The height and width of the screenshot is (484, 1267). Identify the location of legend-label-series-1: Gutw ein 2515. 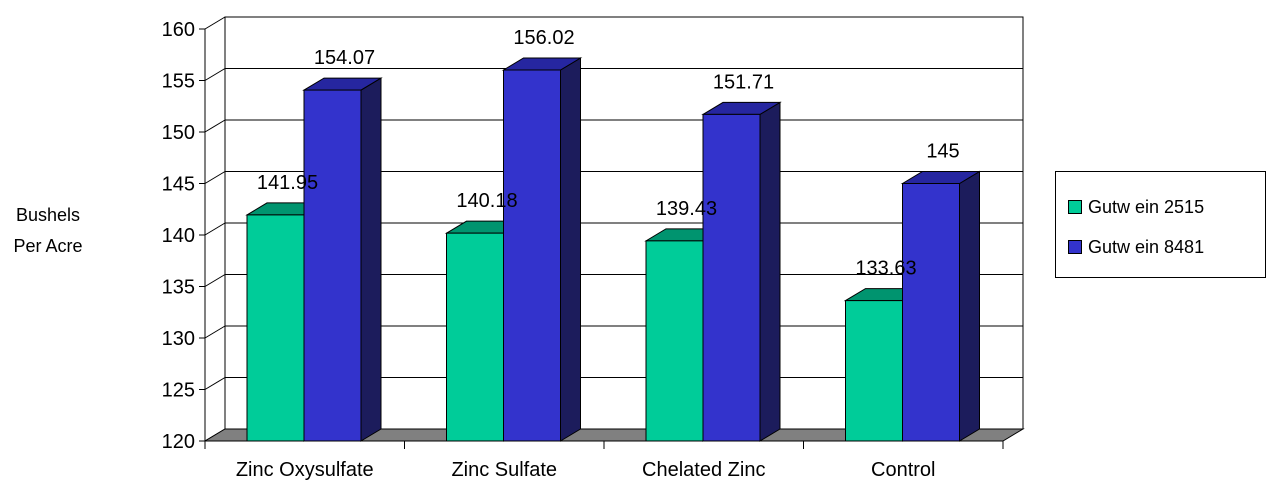
(1146, 206).